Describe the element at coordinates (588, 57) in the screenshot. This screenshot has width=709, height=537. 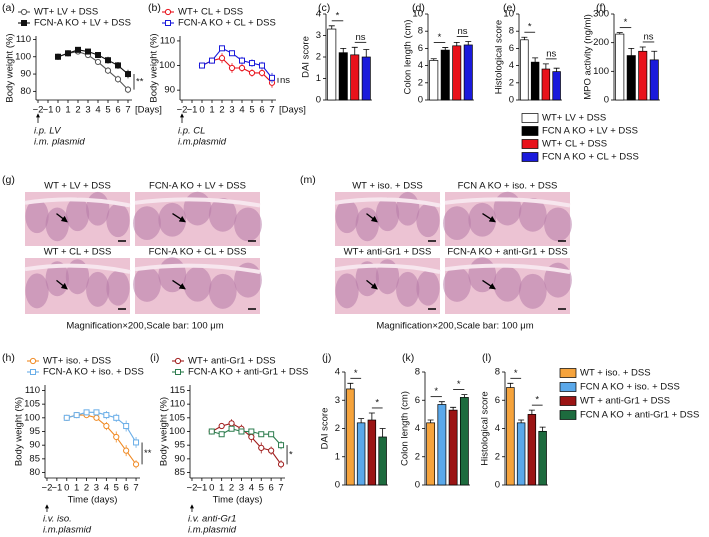
I see `y-axis-label: MPO activity (ng/ml)` at that location.